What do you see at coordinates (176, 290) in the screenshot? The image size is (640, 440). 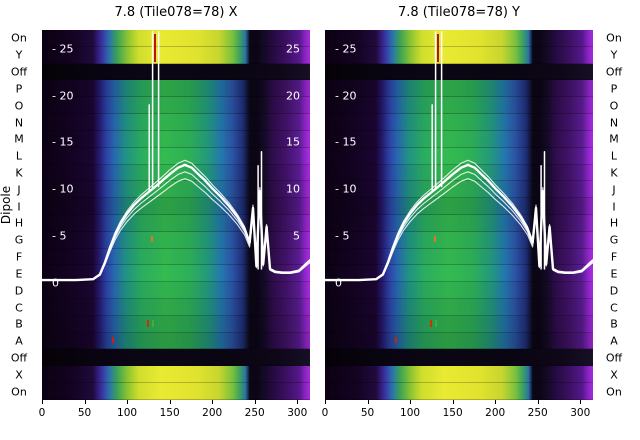 I see `heatmap-row-d` at bounding box center [176, 290].